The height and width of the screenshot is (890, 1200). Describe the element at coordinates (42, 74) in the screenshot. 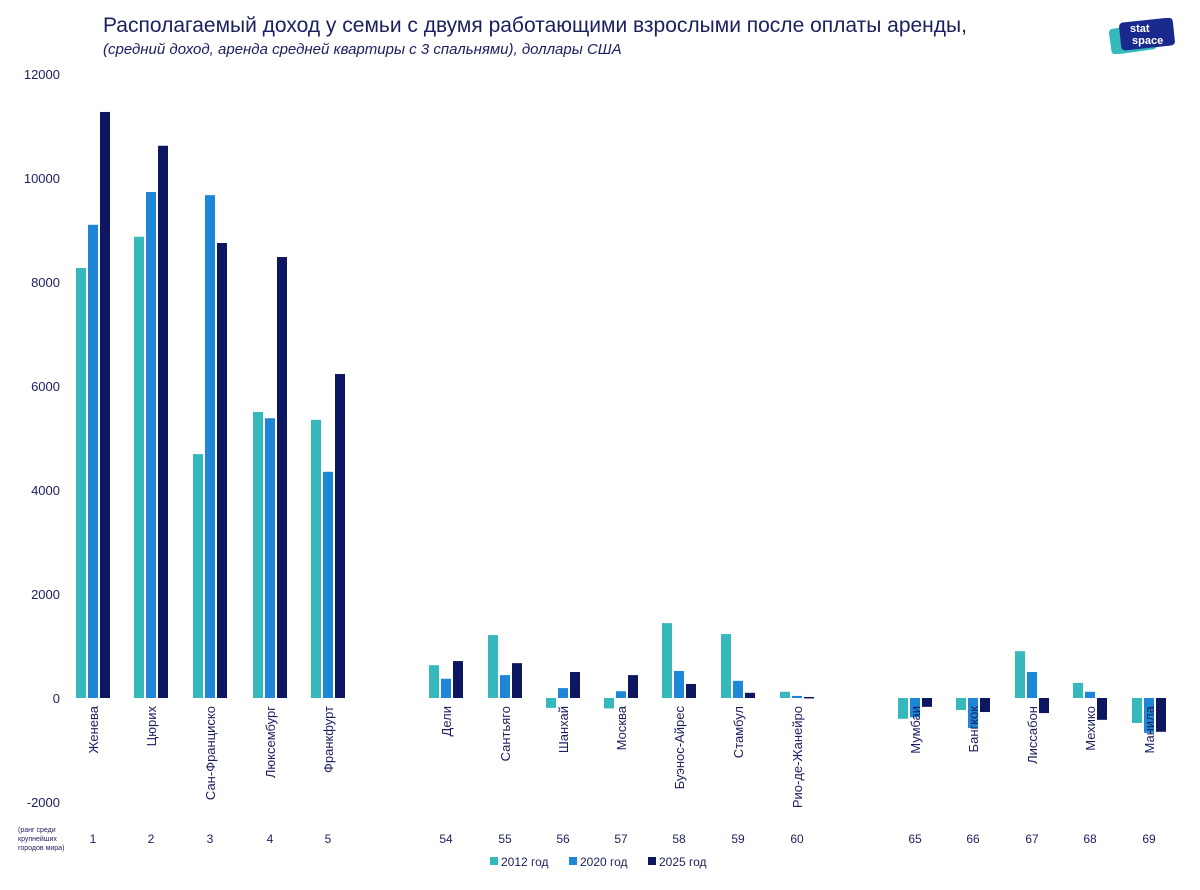

I see `y-tick-label: 12000` at that location.